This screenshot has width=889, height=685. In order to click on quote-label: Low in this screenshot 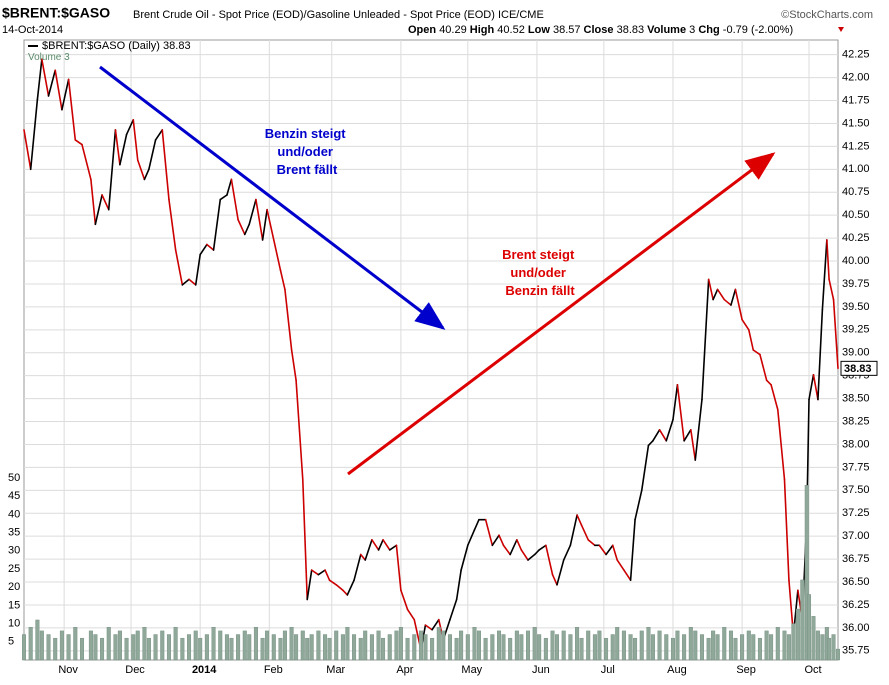, I will do `click(539, 30)`.